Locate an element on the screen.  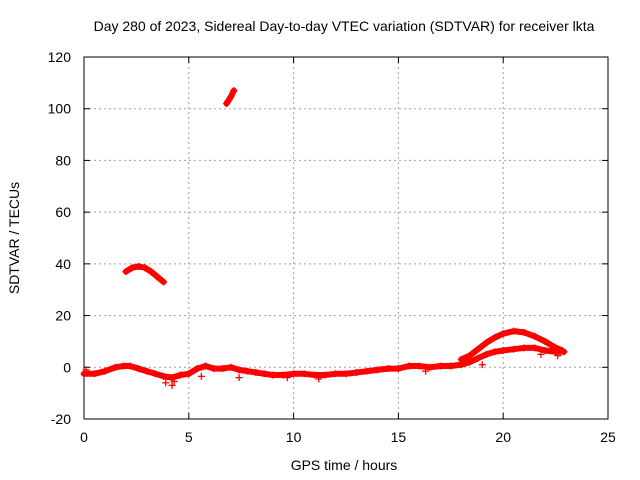
x-axis-label: GPS time / hours is located at coordinates (344, 465).